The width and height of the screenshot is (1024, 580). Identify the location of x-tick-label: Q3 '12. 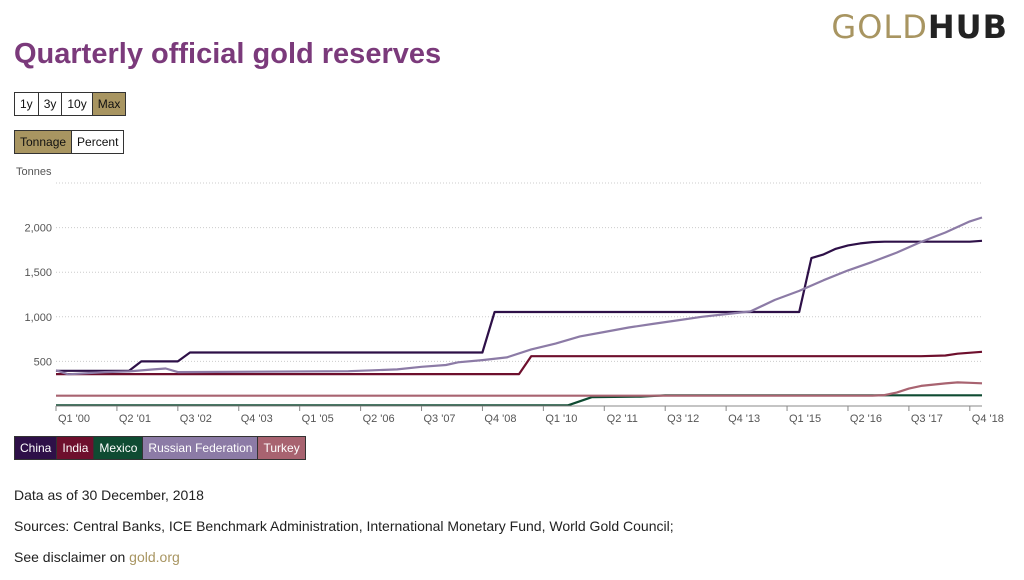
(683, 419).